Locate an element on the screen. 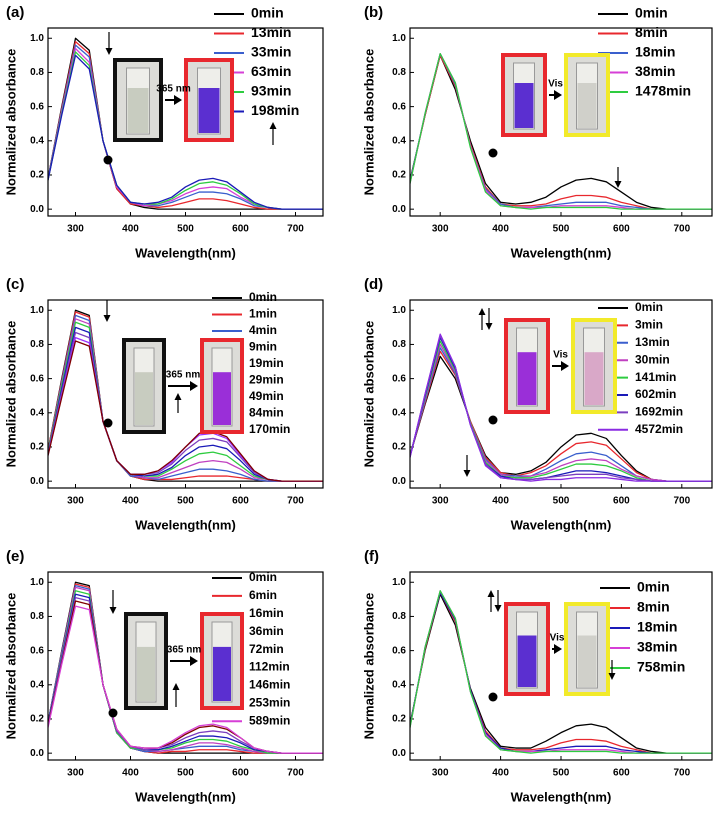 The image size is (717, 814). legend-label: 9min is located at coordinates (263, 347).